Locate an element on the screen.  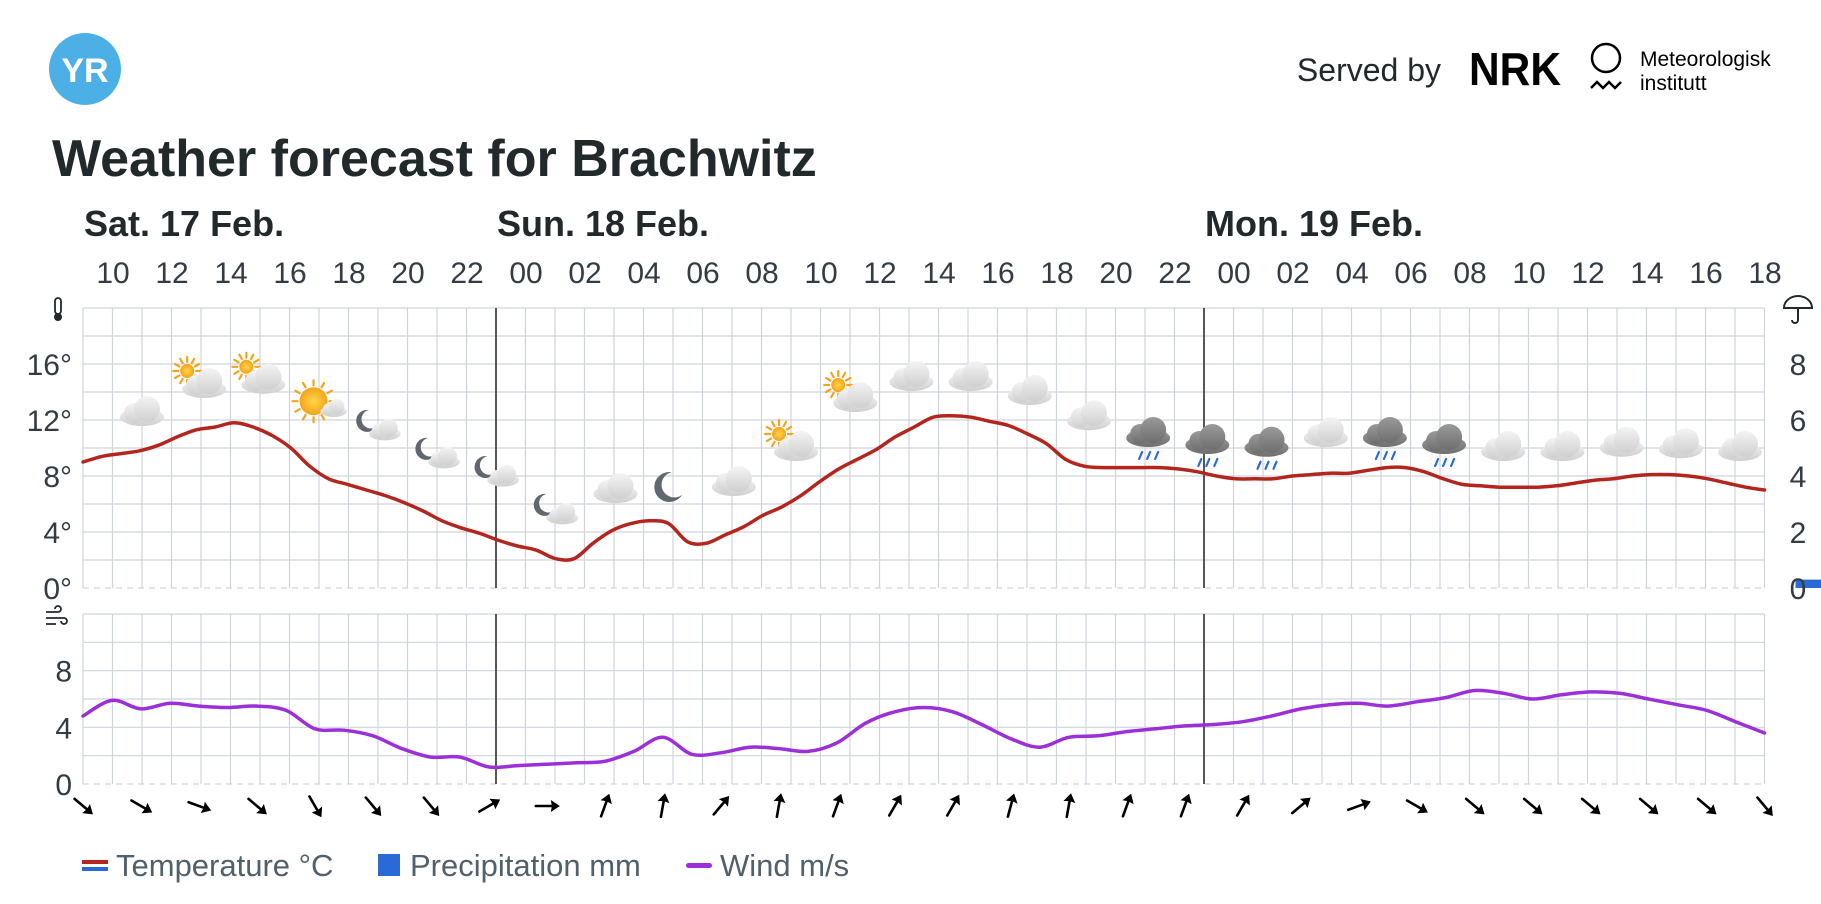
legend-label-temperature: Temperature °C is located at coordinates (224, 865).